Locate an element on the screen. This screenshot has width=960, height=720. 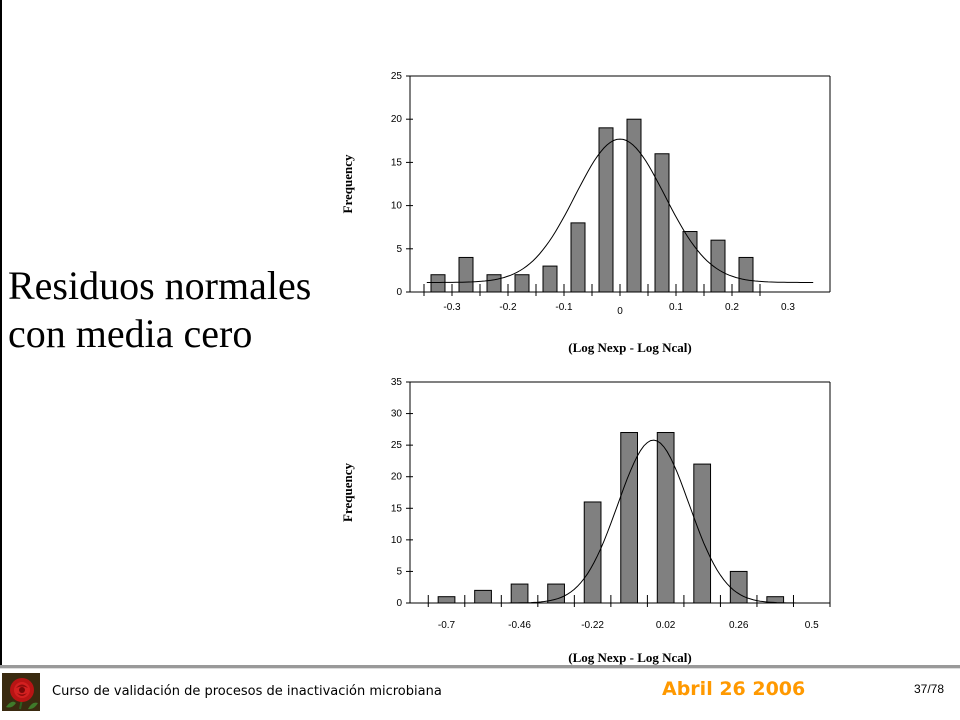
x-tick-label: -0.1 is located at coordinates (564, 307).